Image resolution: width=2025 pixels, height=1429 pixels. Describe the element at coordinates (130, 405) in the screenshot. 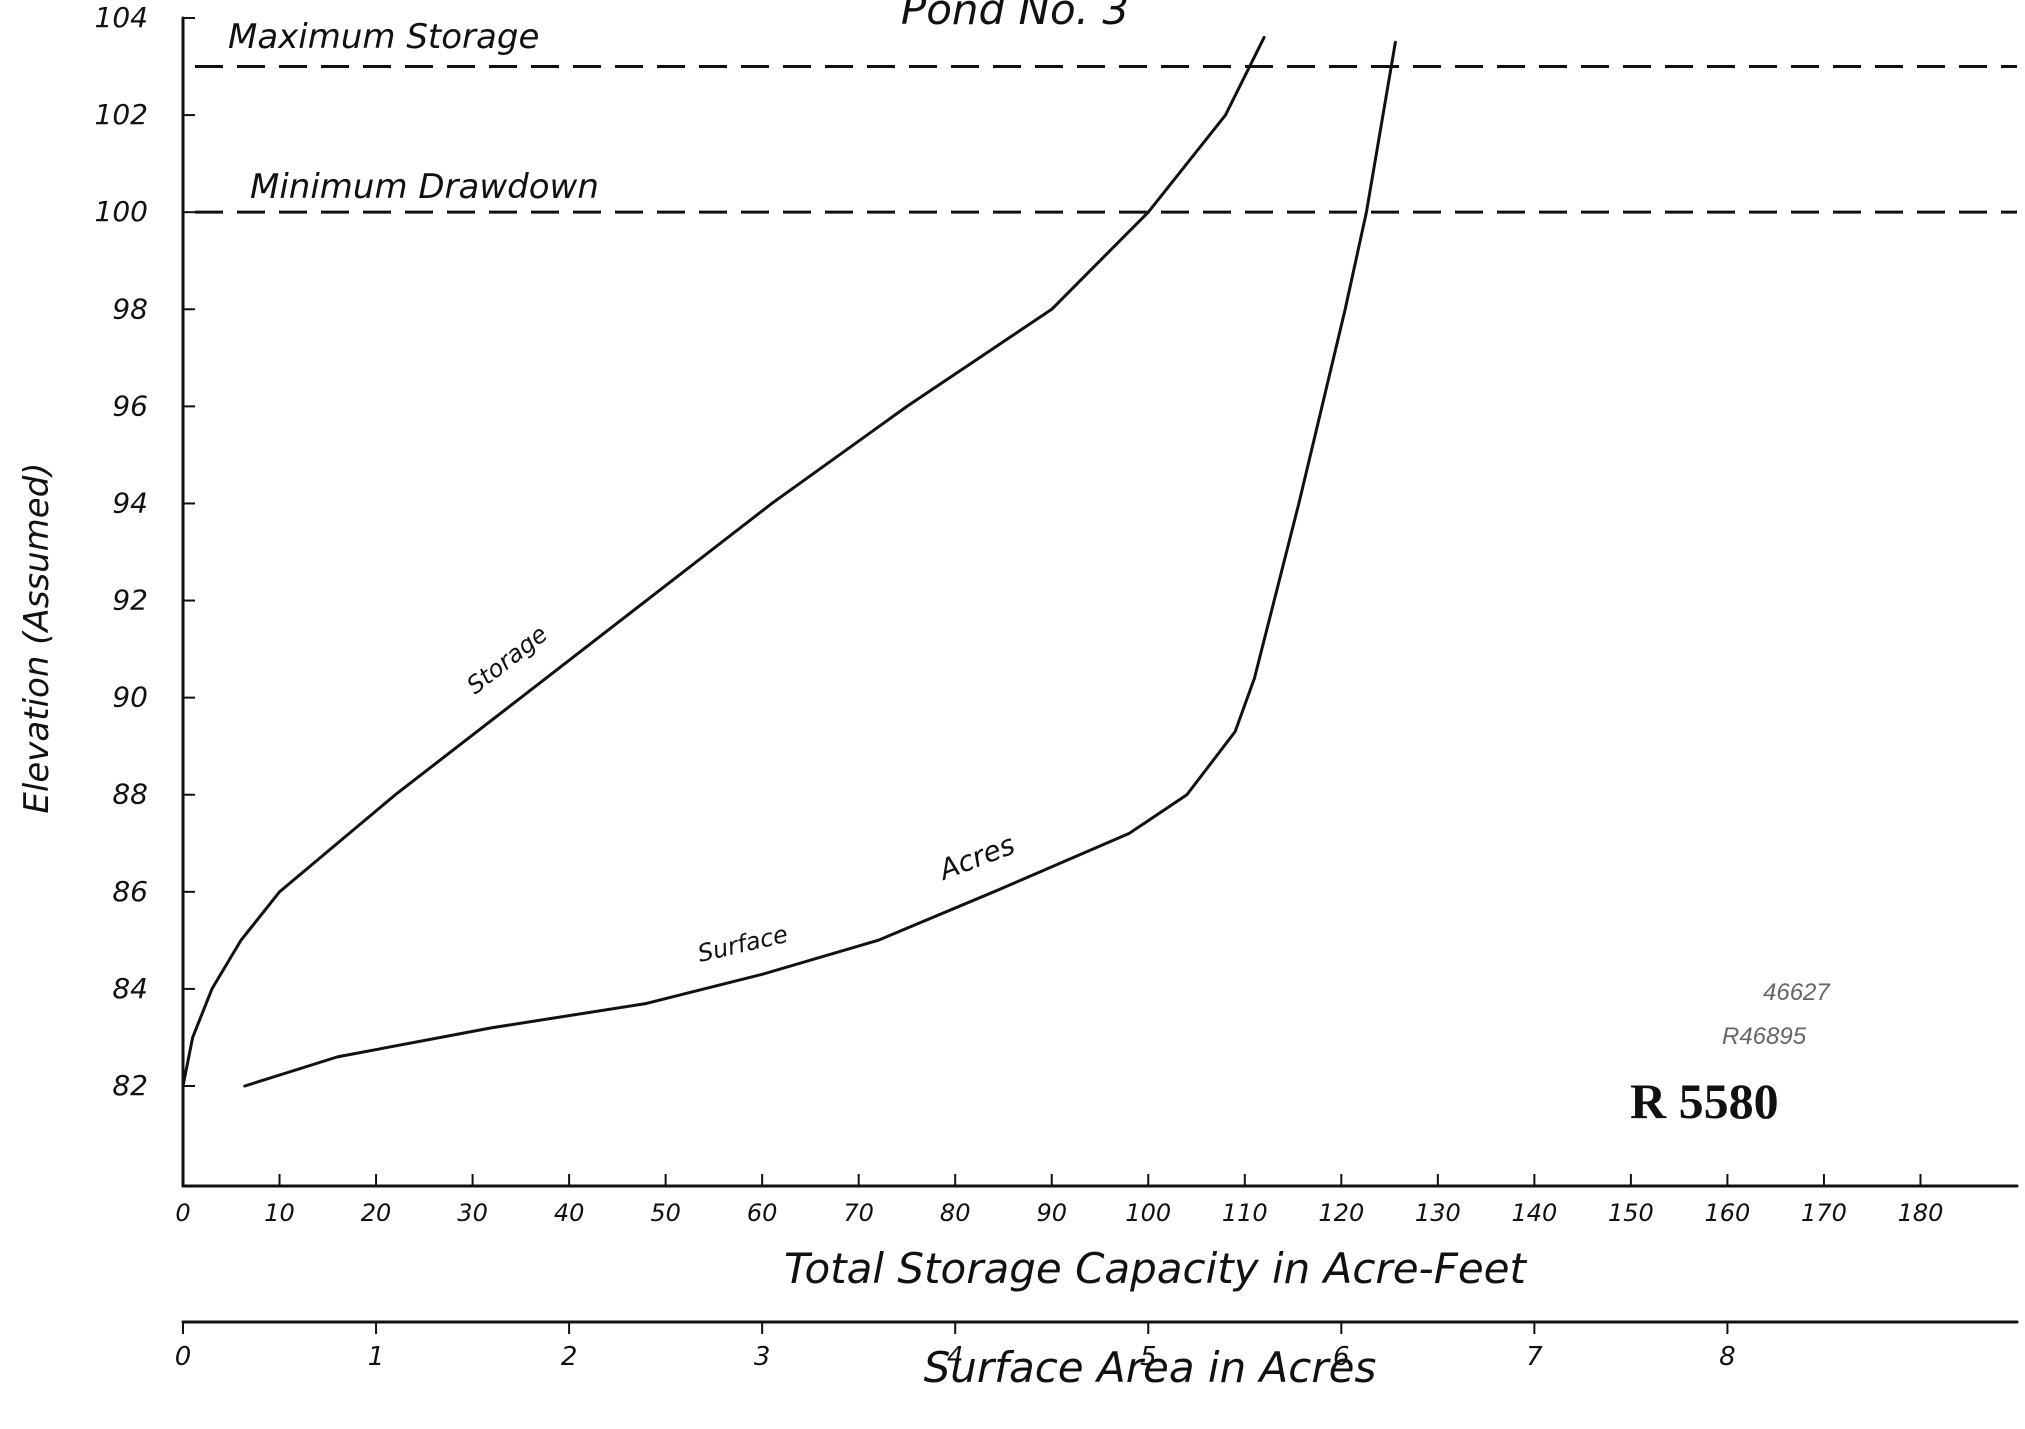

I see `y-axis-tick-label: 96` at that location.